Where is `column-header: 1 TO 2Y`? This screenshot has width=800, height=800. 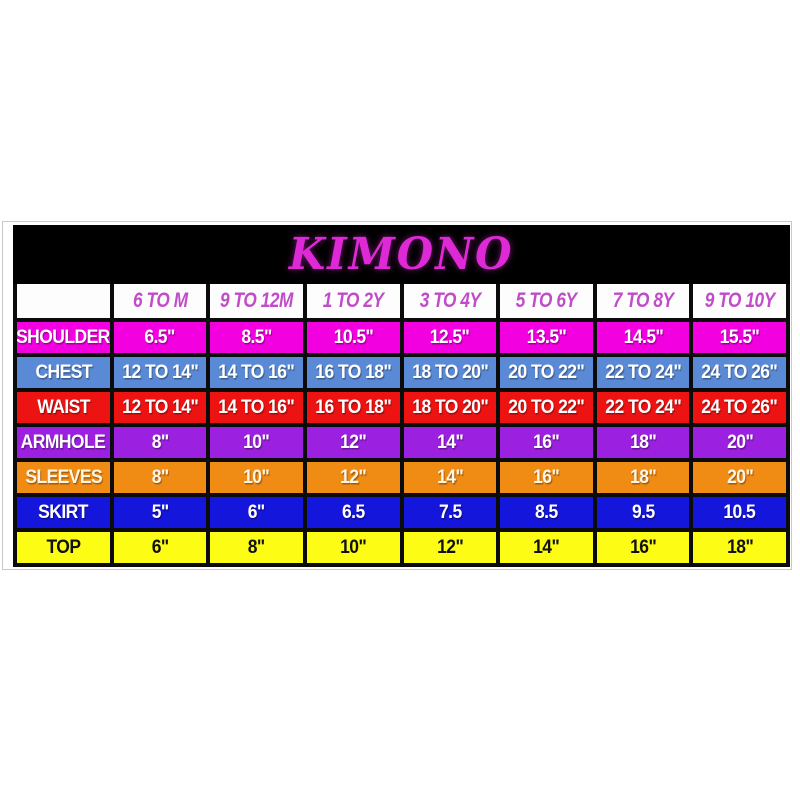 column-header: 1 TO 2Y is located at coordinates (353, 301).